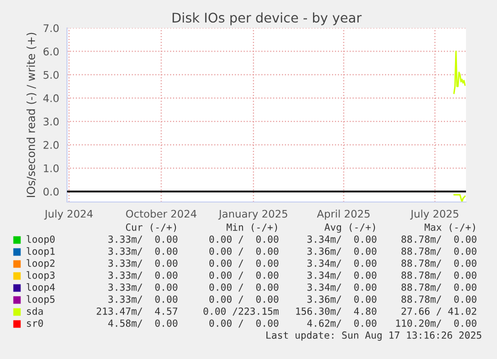 Image resolution: width=497 pixels, height=359 pixels. What do you see at coordinates (137, 311) in the screenshot?
I see `text: 213.47m/ 4.57` at bounding box center [137, 311].